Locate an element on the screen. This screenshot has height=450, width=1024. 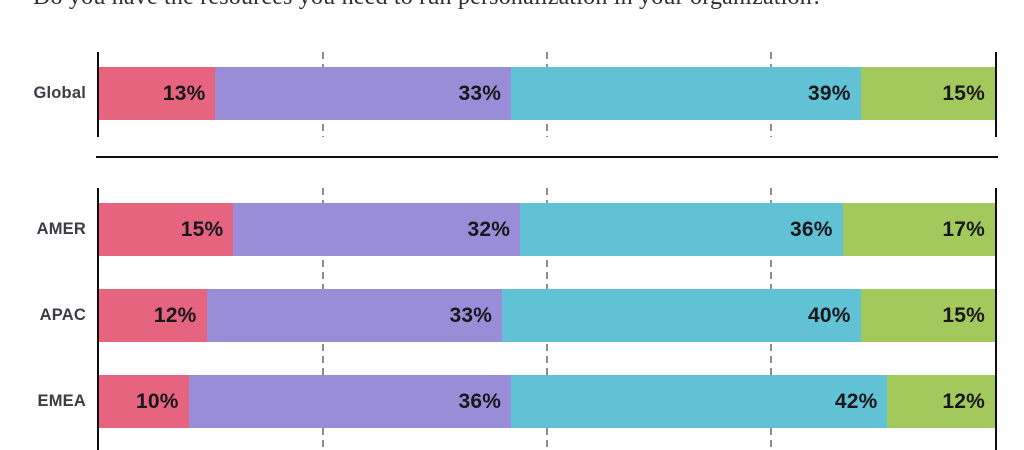
bar-segment: 17% is located at coordinates (918, 229).